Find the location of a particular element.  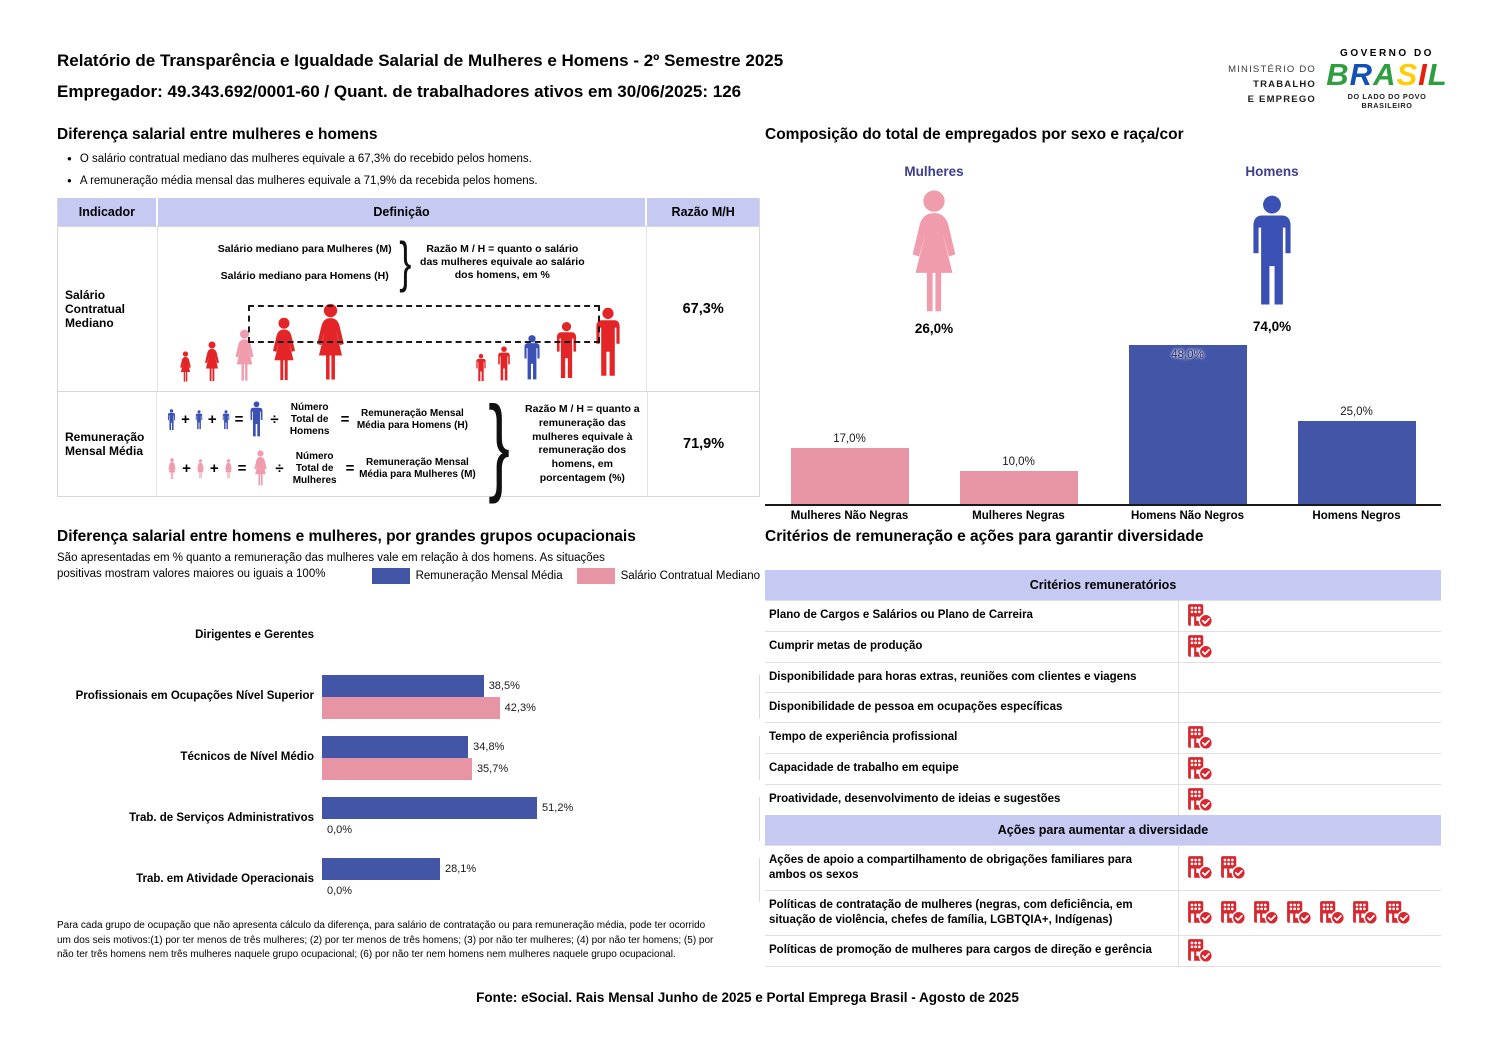

woman-icon-large is located at coordinates (261, 468).